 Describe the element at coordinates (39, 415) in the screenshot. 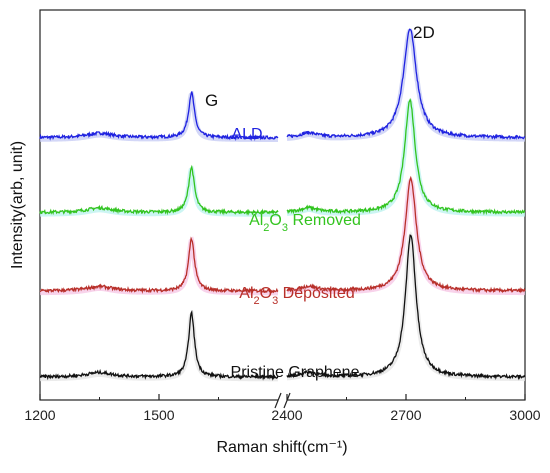

I see `x-tick-label-1200: 1200` at that location.